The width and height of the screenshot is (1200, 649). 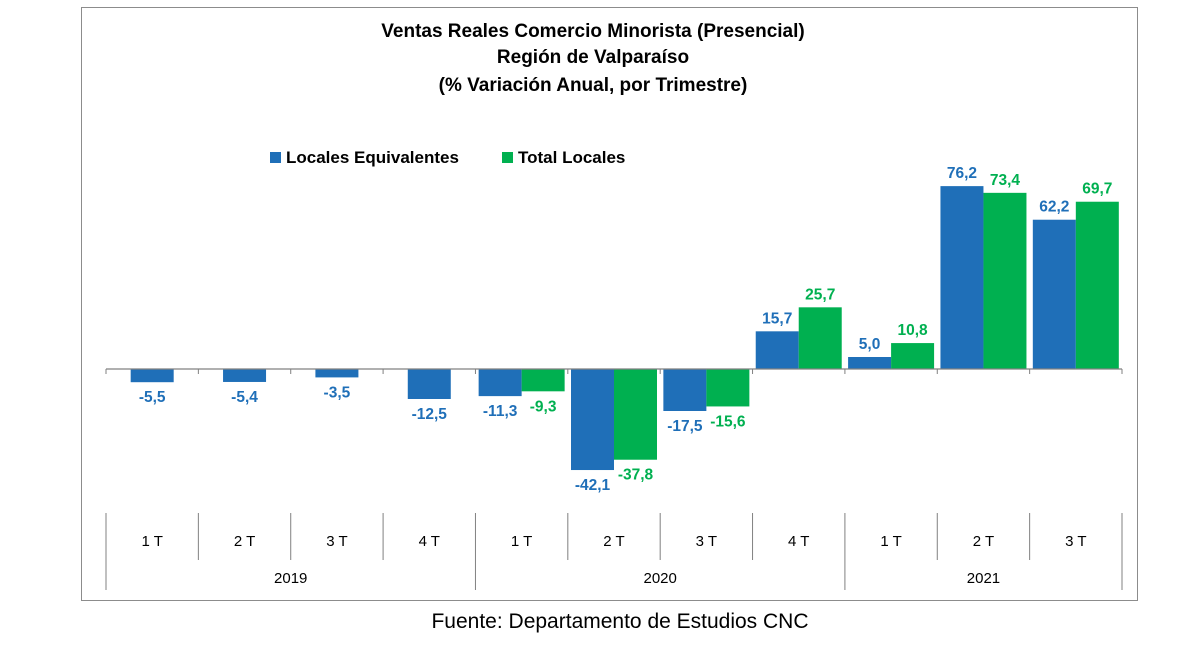 What do you see at coordinates (152, 397) in the screenshot?
I see `data-label-equivalentes-1: -5,5` at bounding box center [152, 397].